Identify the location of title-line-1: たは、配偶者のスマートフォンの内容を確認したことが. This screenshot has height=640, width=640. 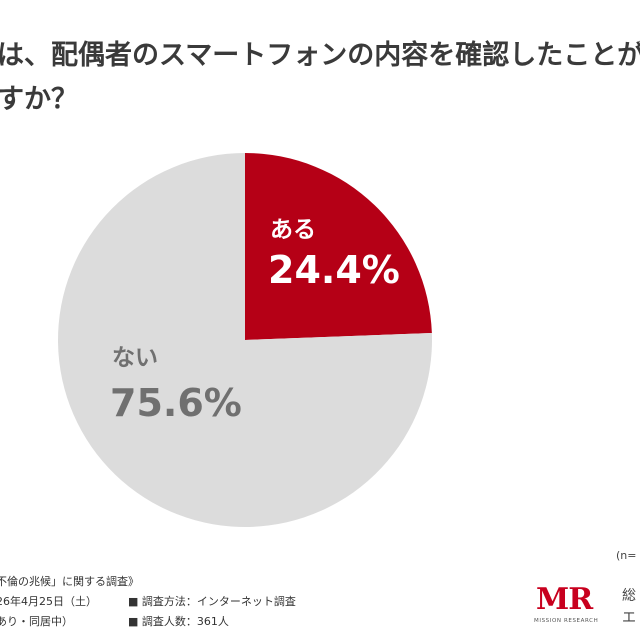
(320, 55).